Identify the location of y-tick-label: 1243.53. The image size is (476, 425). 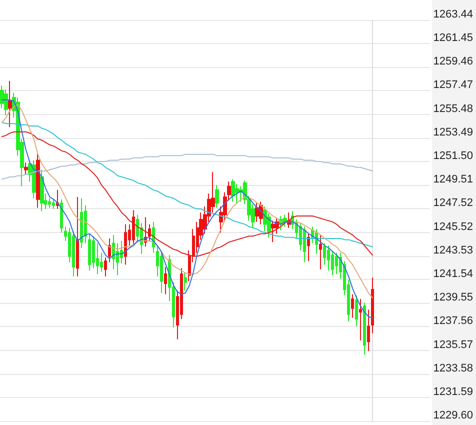
(453, 250).